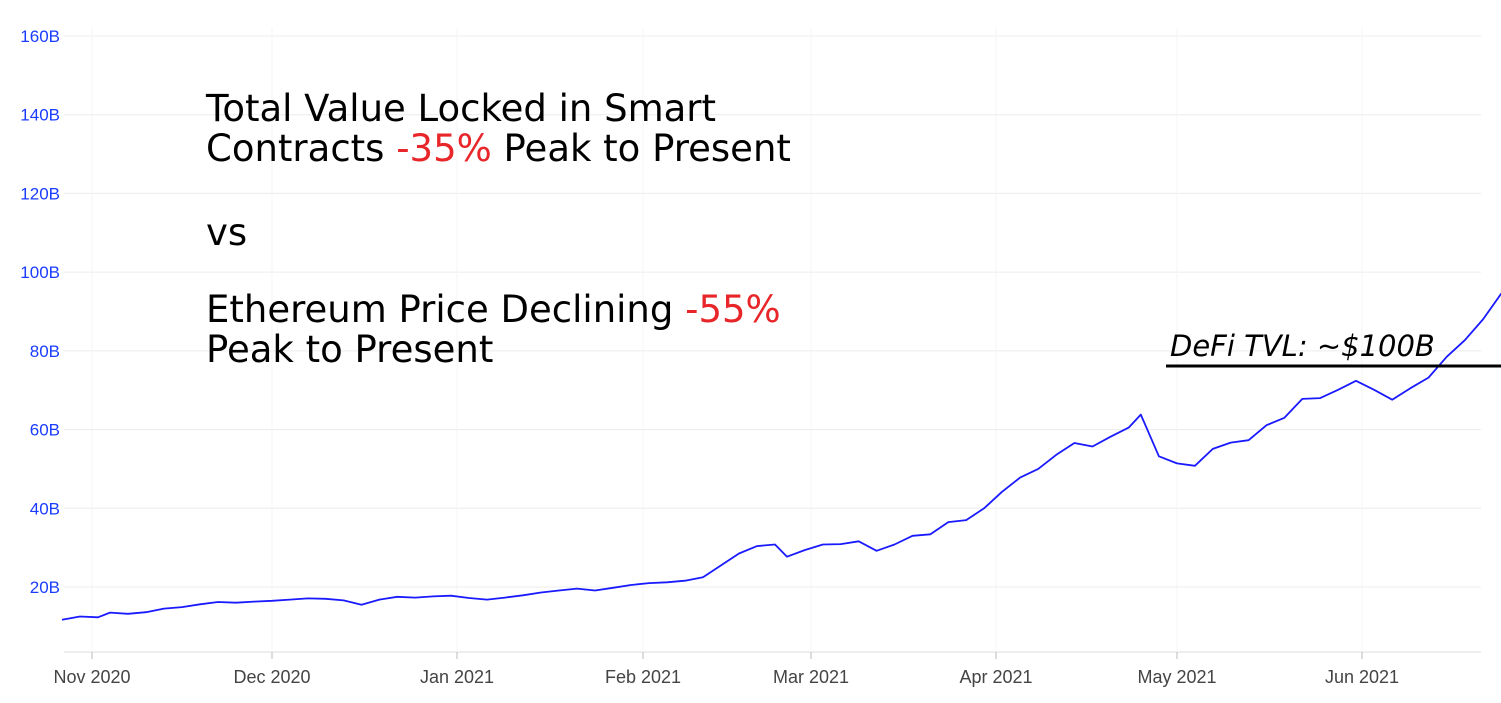 The width and height of the screenshot is (1501, 703). What do you see at coordinates (271, 677) in the screenshot?
I see `x-tick-label: Dec 2020` at bounding box center [271, 677].